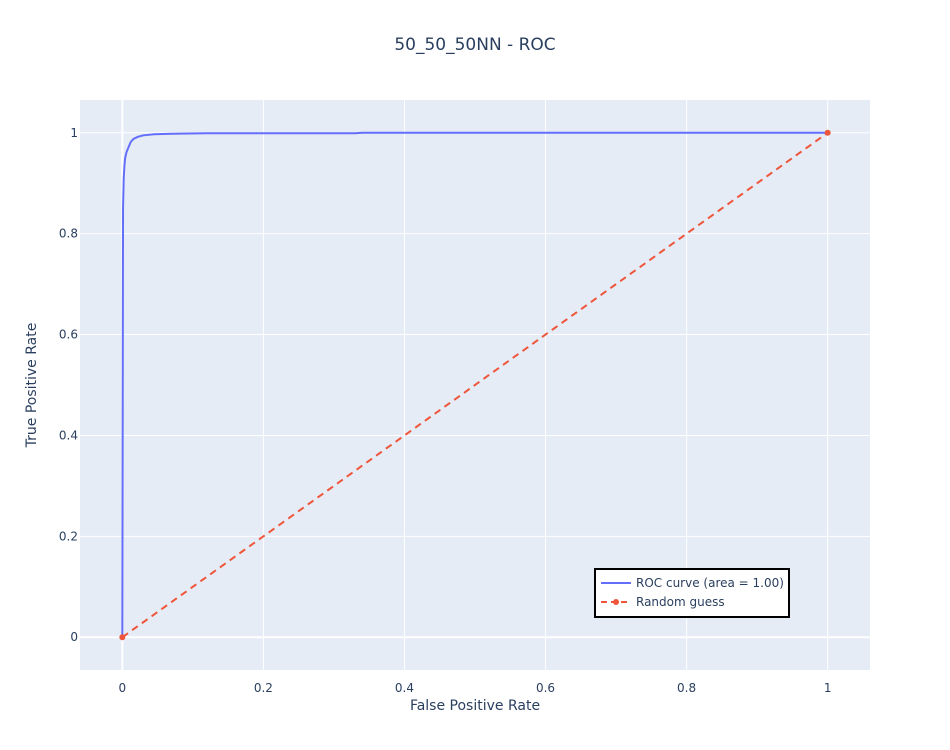 The width and height of the screenshot is (950, 750). I want to click on chart-title: 50_50_50NN - ROC, so click(474, 45).